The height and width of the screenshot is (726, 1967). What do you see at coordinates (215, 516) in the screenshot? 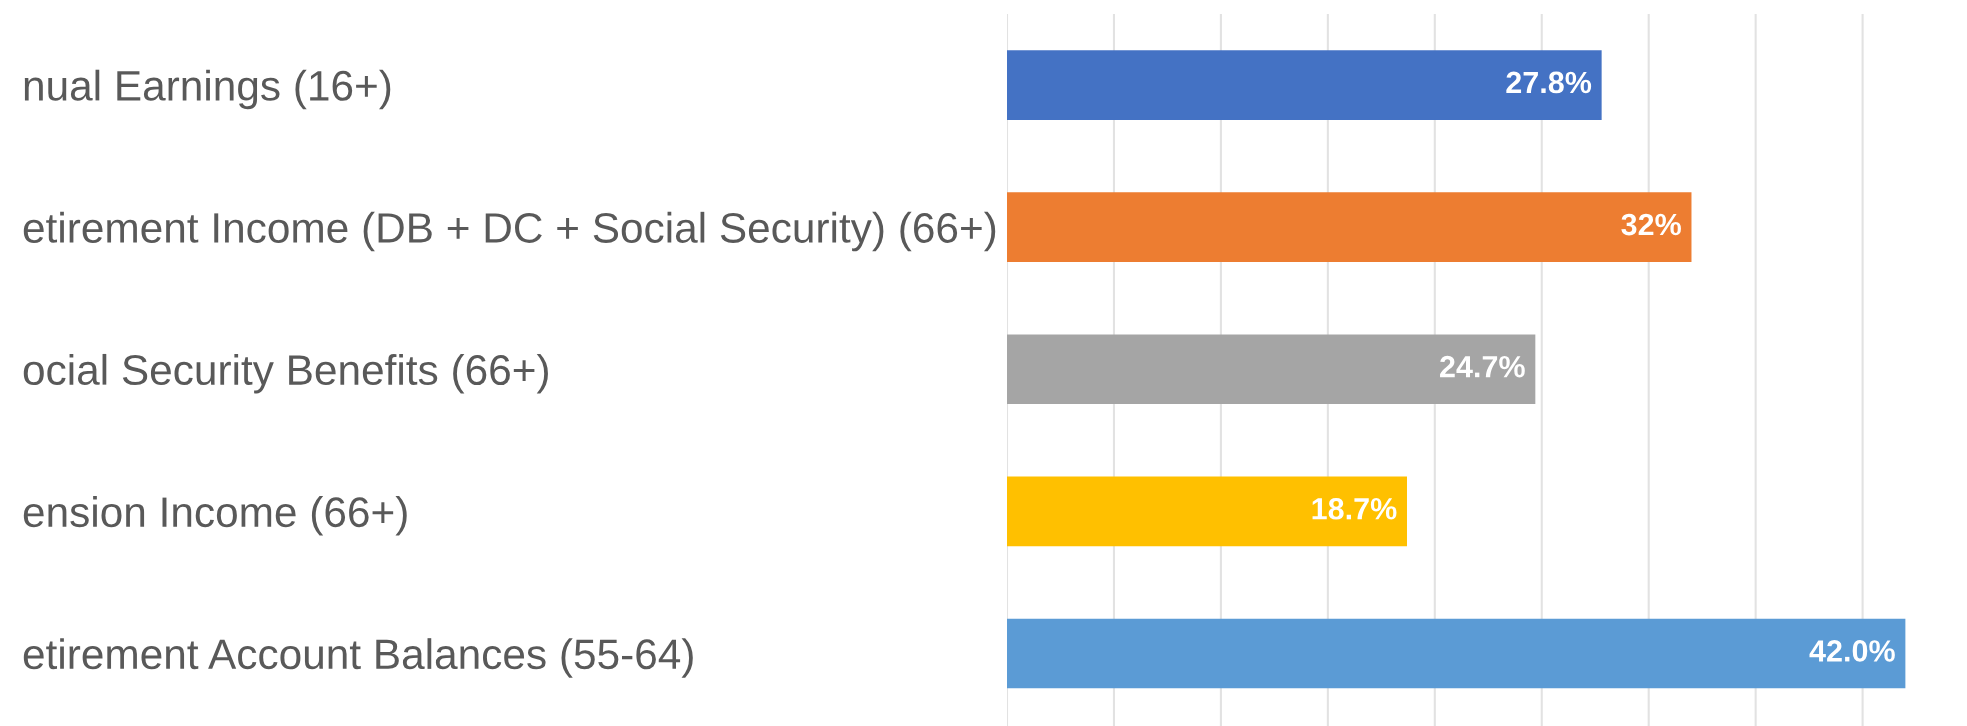
I see `y-tick-label: ension Income (66+)` at bounding box center [215, 516].